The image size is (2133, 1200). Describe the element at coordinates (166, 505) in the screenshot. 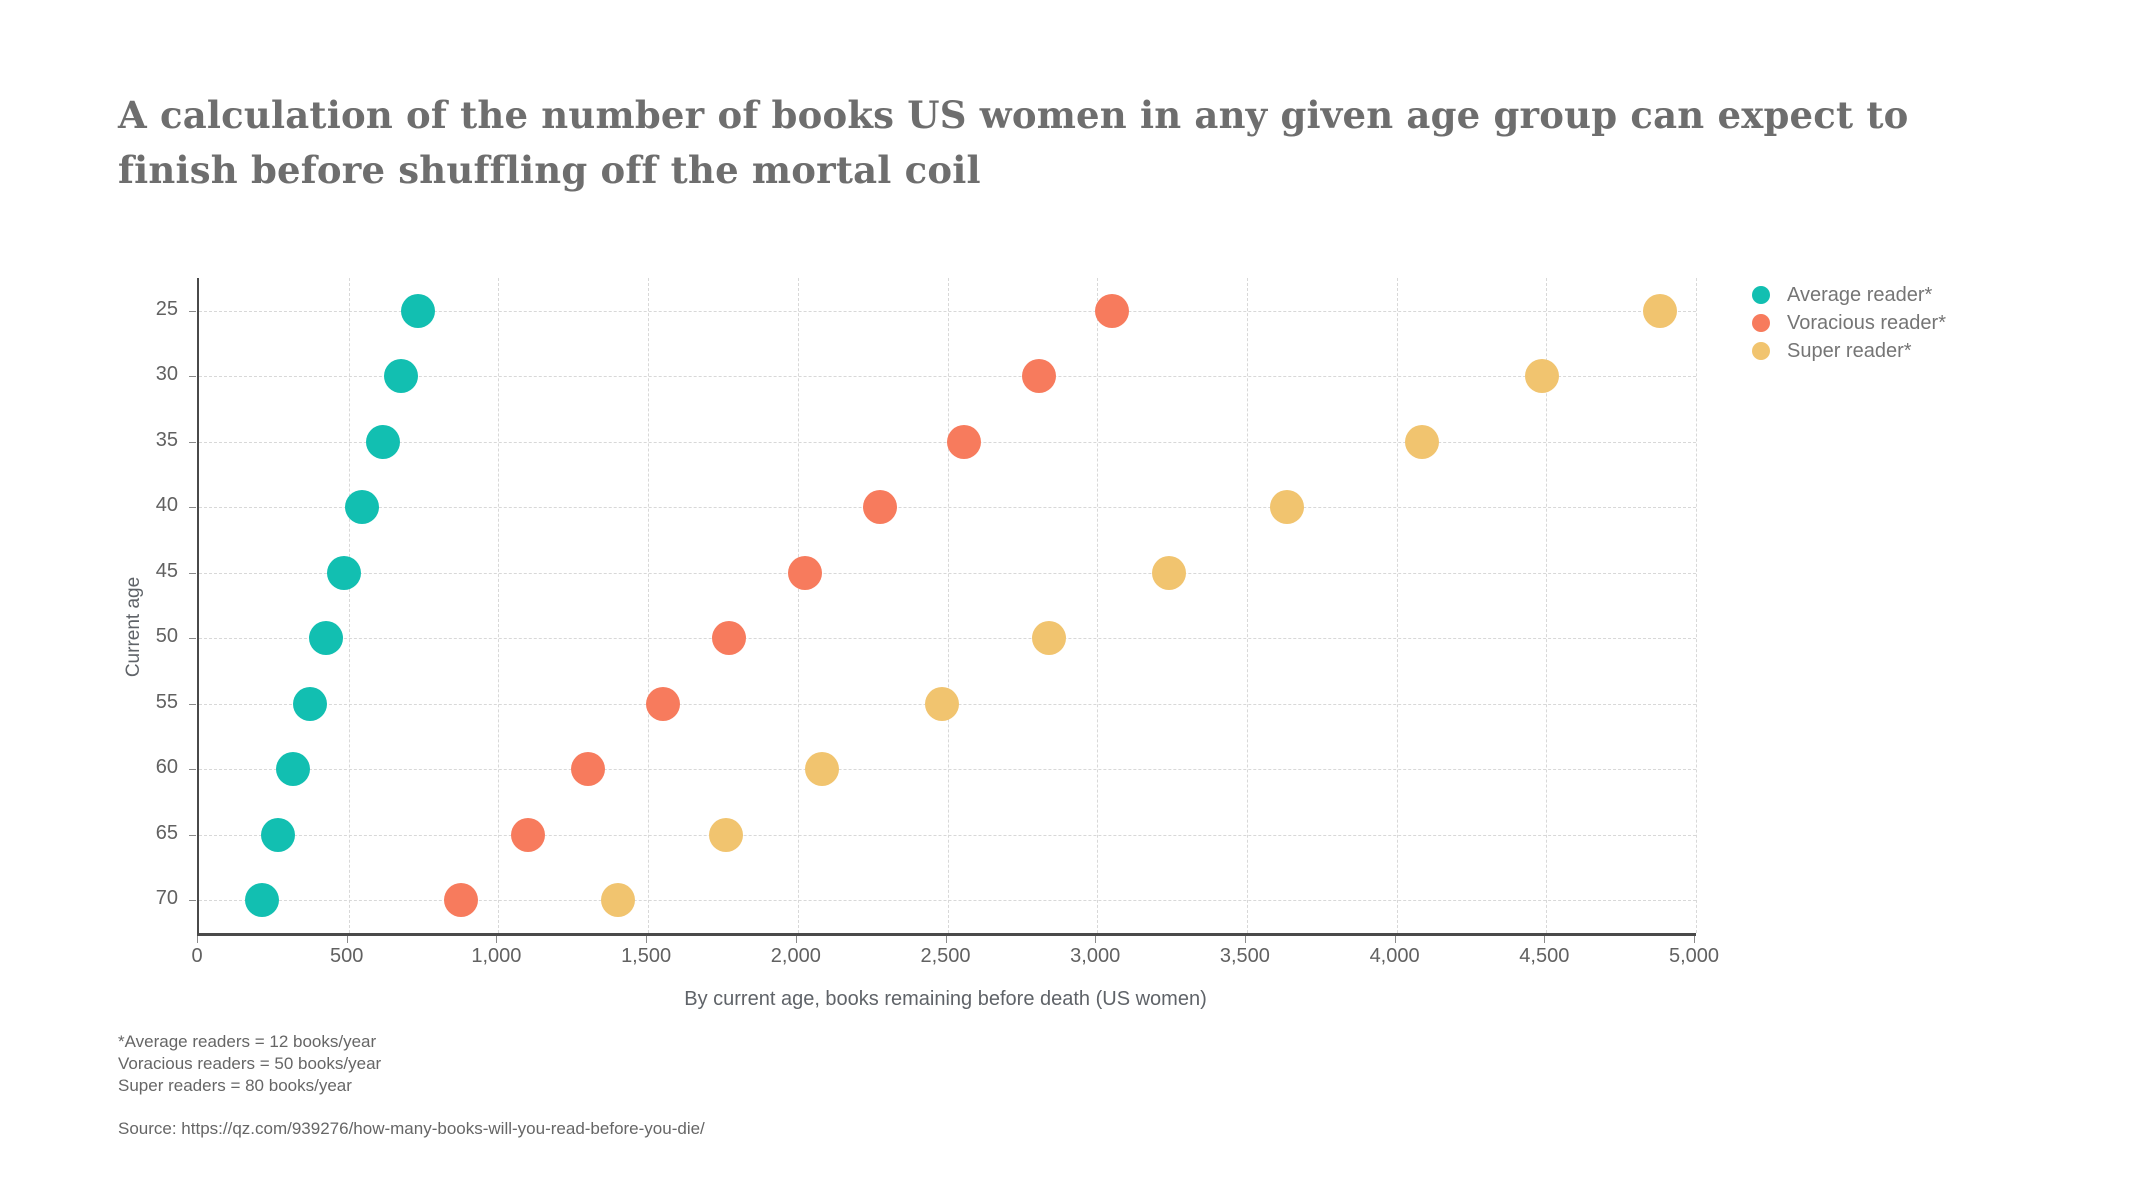

I see `y-tick-label: 40` at that location.